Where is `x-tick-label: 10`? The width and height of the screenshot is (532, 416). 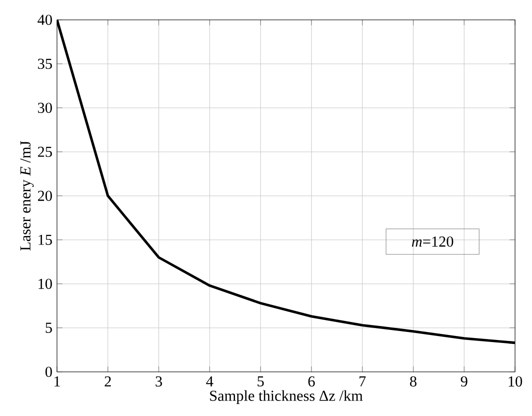
x-tick-label: 10 is located at coordinates (515, 381).